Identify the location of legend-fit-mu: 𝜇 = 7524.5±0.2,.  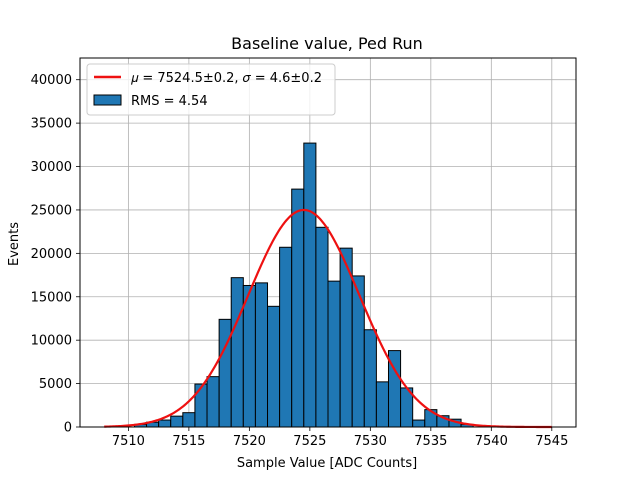
(187, 78).